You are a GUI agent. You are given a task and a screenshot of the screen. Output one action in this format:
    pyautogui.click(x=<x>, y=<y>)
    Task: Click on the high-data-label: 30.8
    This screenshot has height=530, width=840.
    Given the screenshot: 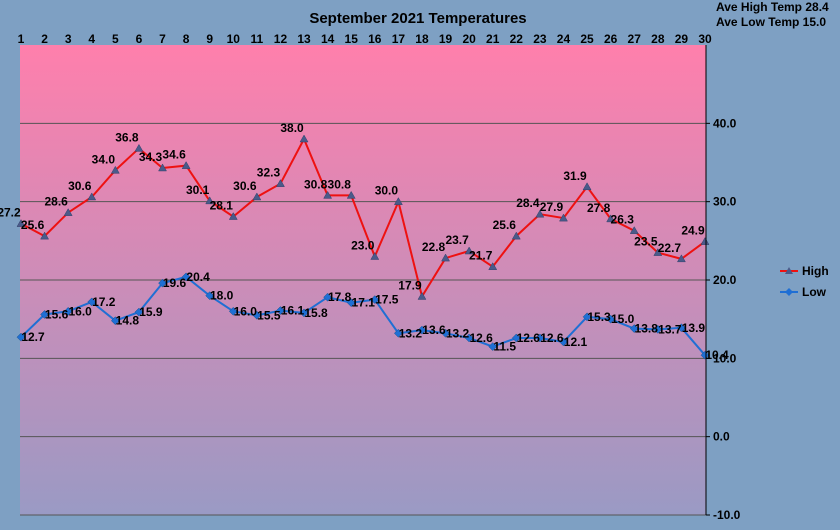 What is the action you would take?
    pyautogui.click(x=316, y=184)
    